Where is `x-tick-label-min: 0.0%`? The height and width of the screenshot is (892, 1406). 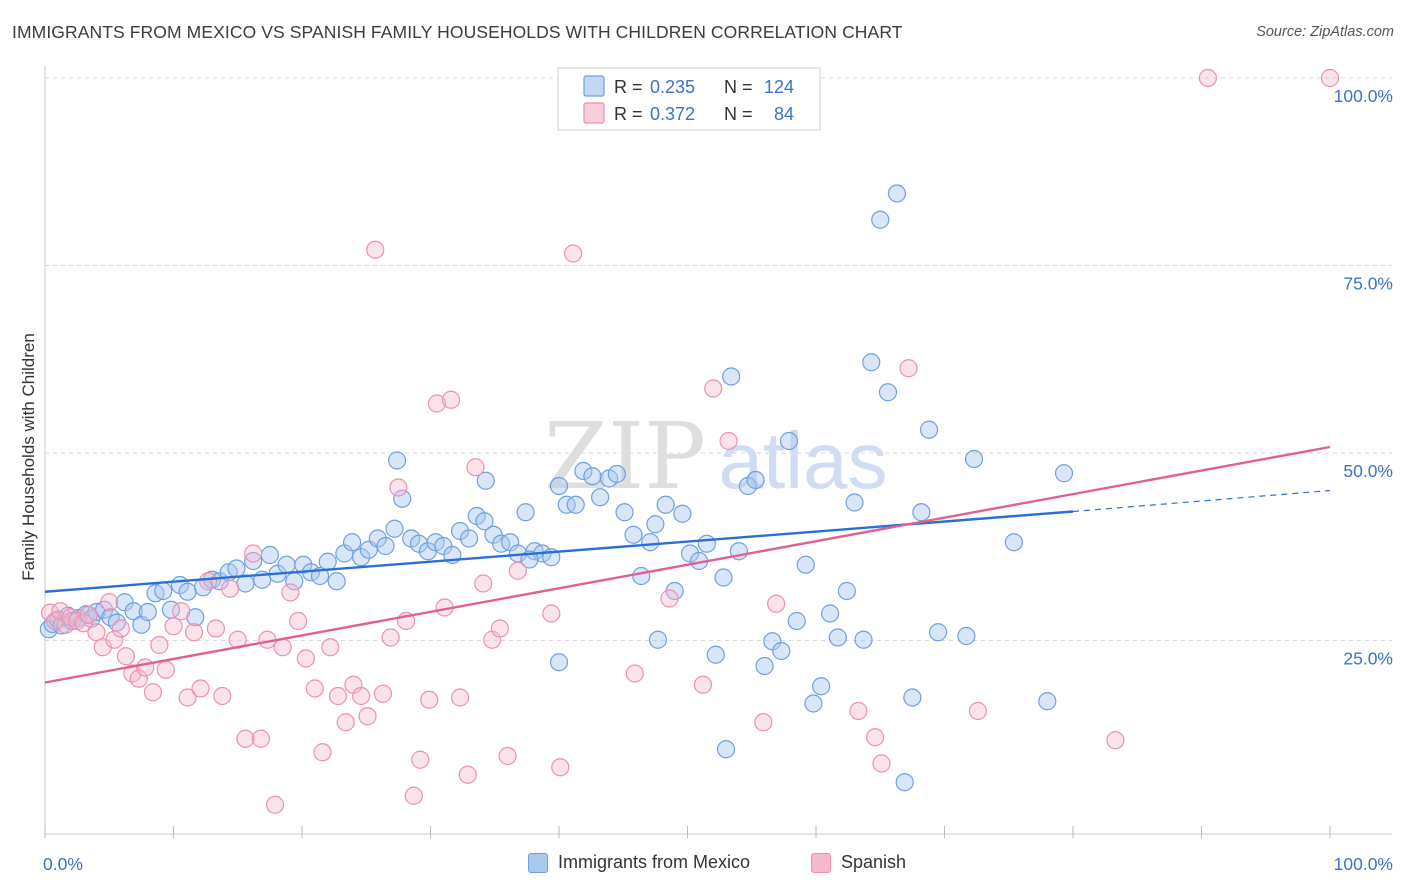
x-tick-label-min: 0.0% is located at coordinates (63, 864).